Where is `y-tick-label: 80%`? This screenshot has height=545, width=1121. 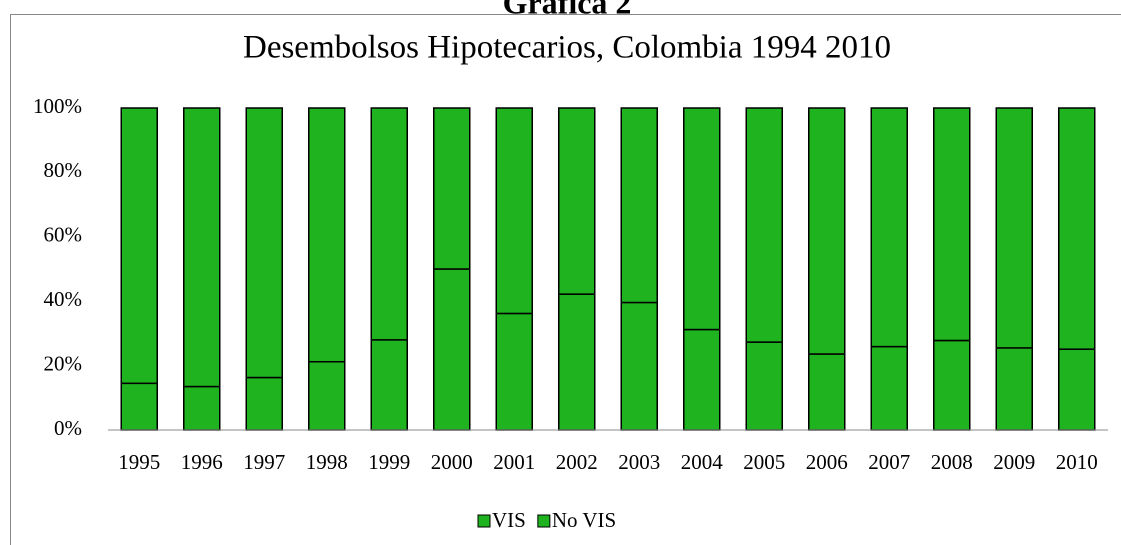
y-tick-label: 80% is located at coordinates (63, 170).